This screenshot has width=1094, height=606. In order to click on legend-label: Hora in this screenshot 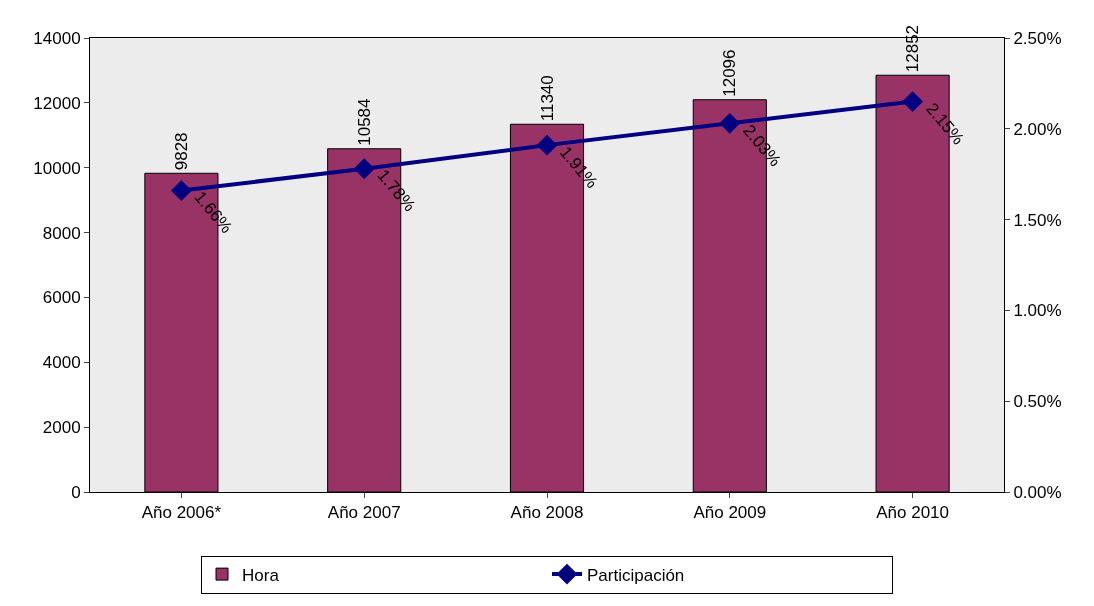, I will do `click(261, 575)`.